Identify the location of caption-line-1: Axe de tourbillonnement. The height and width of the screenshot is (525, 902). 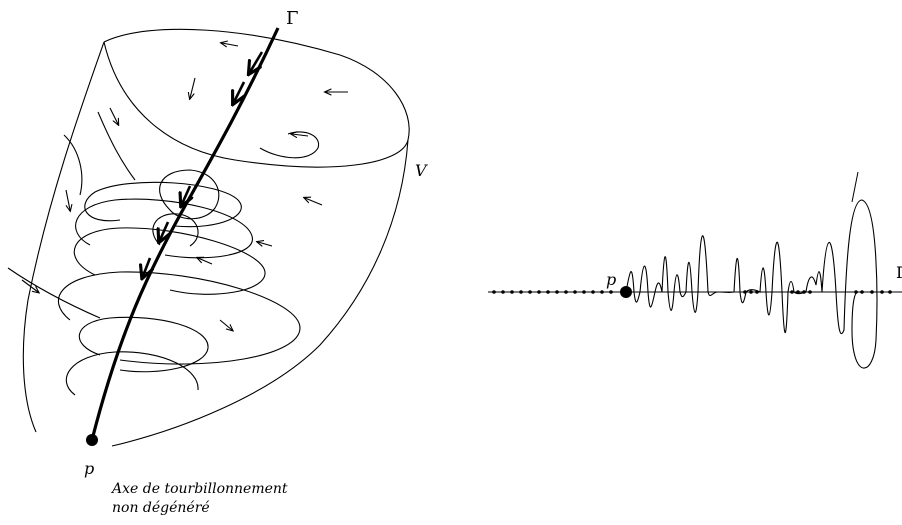
(199, 489).